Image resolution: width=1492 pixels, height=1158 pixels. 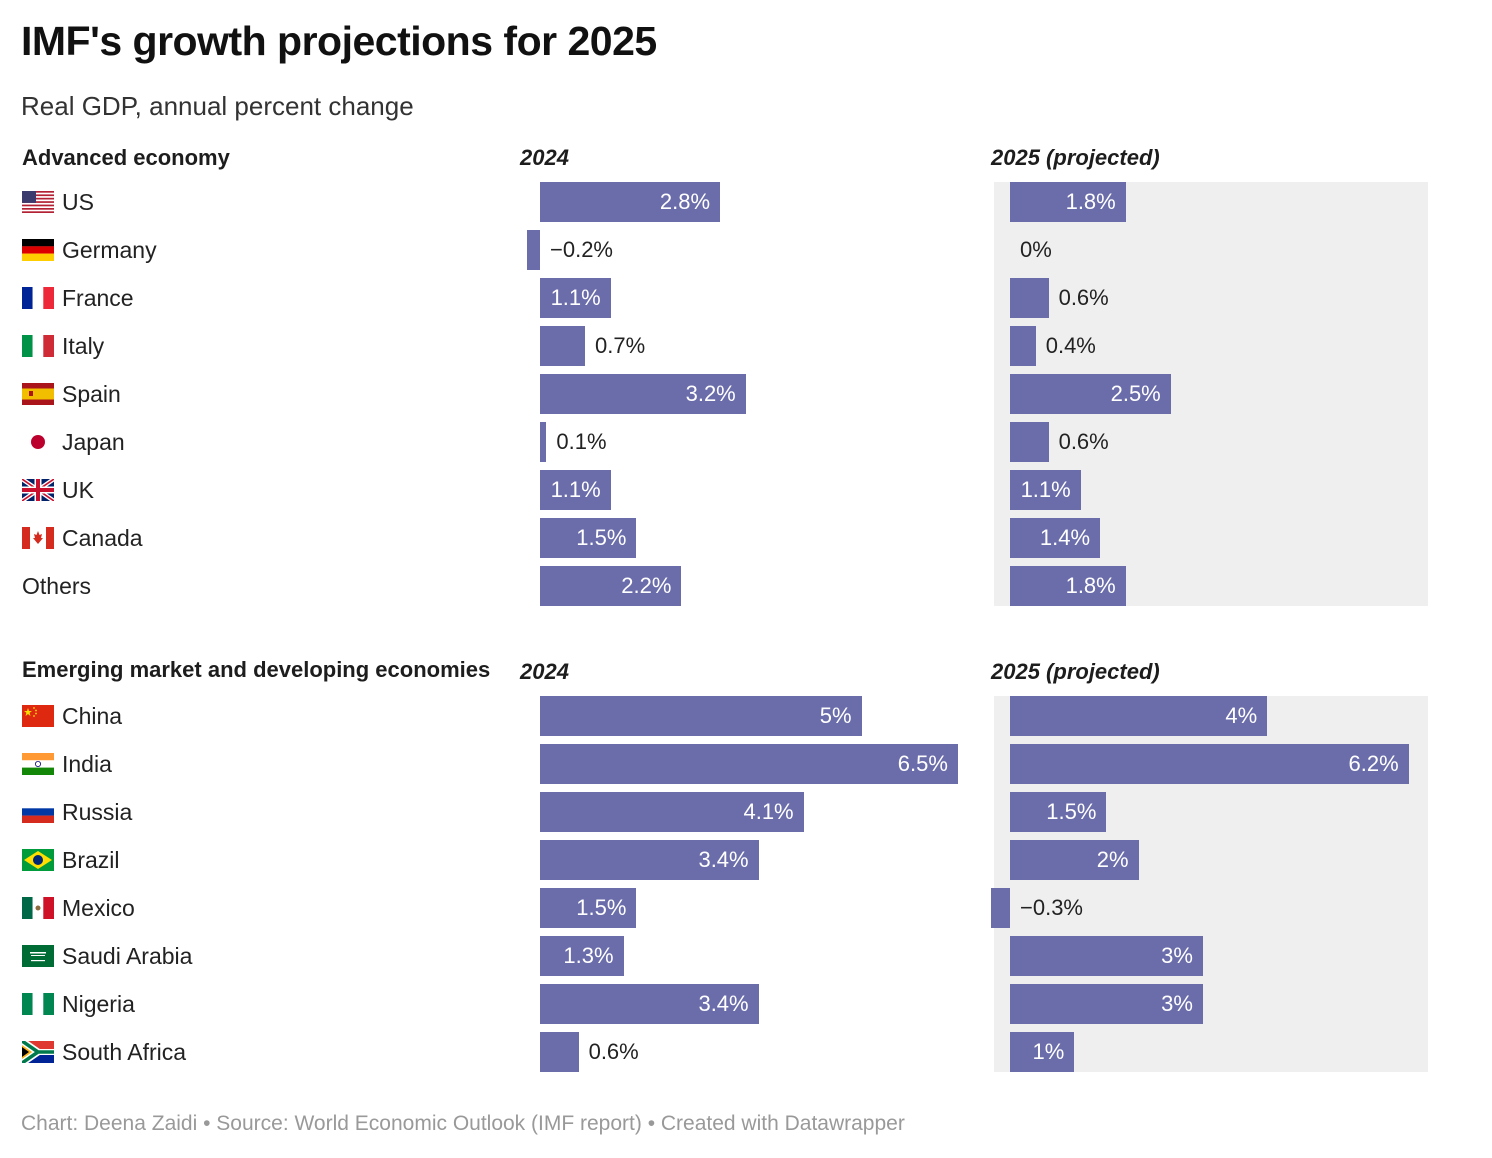 What do you see at coordinates (57, 490) in the screenshot?
I see `row-label-uk: UK` at bounding box center [57, 490].